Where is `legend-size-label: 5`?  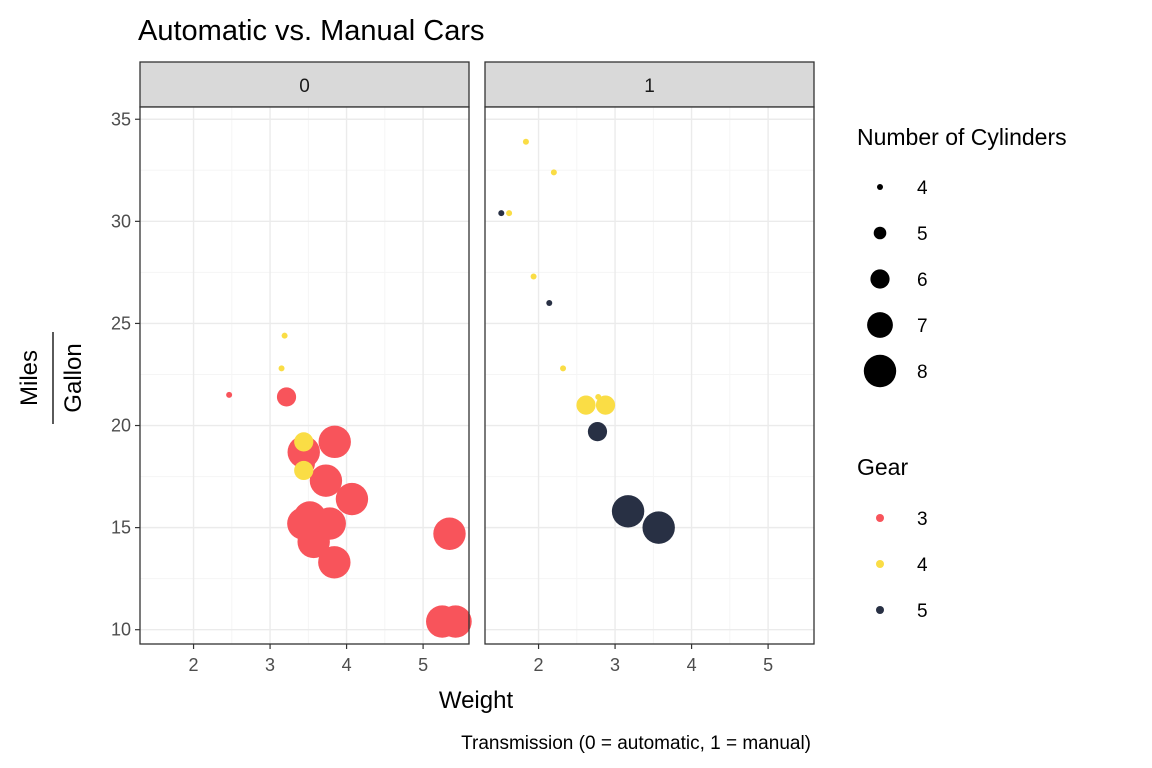 legend-size-label: 5 is located at coordinates (922, 234).